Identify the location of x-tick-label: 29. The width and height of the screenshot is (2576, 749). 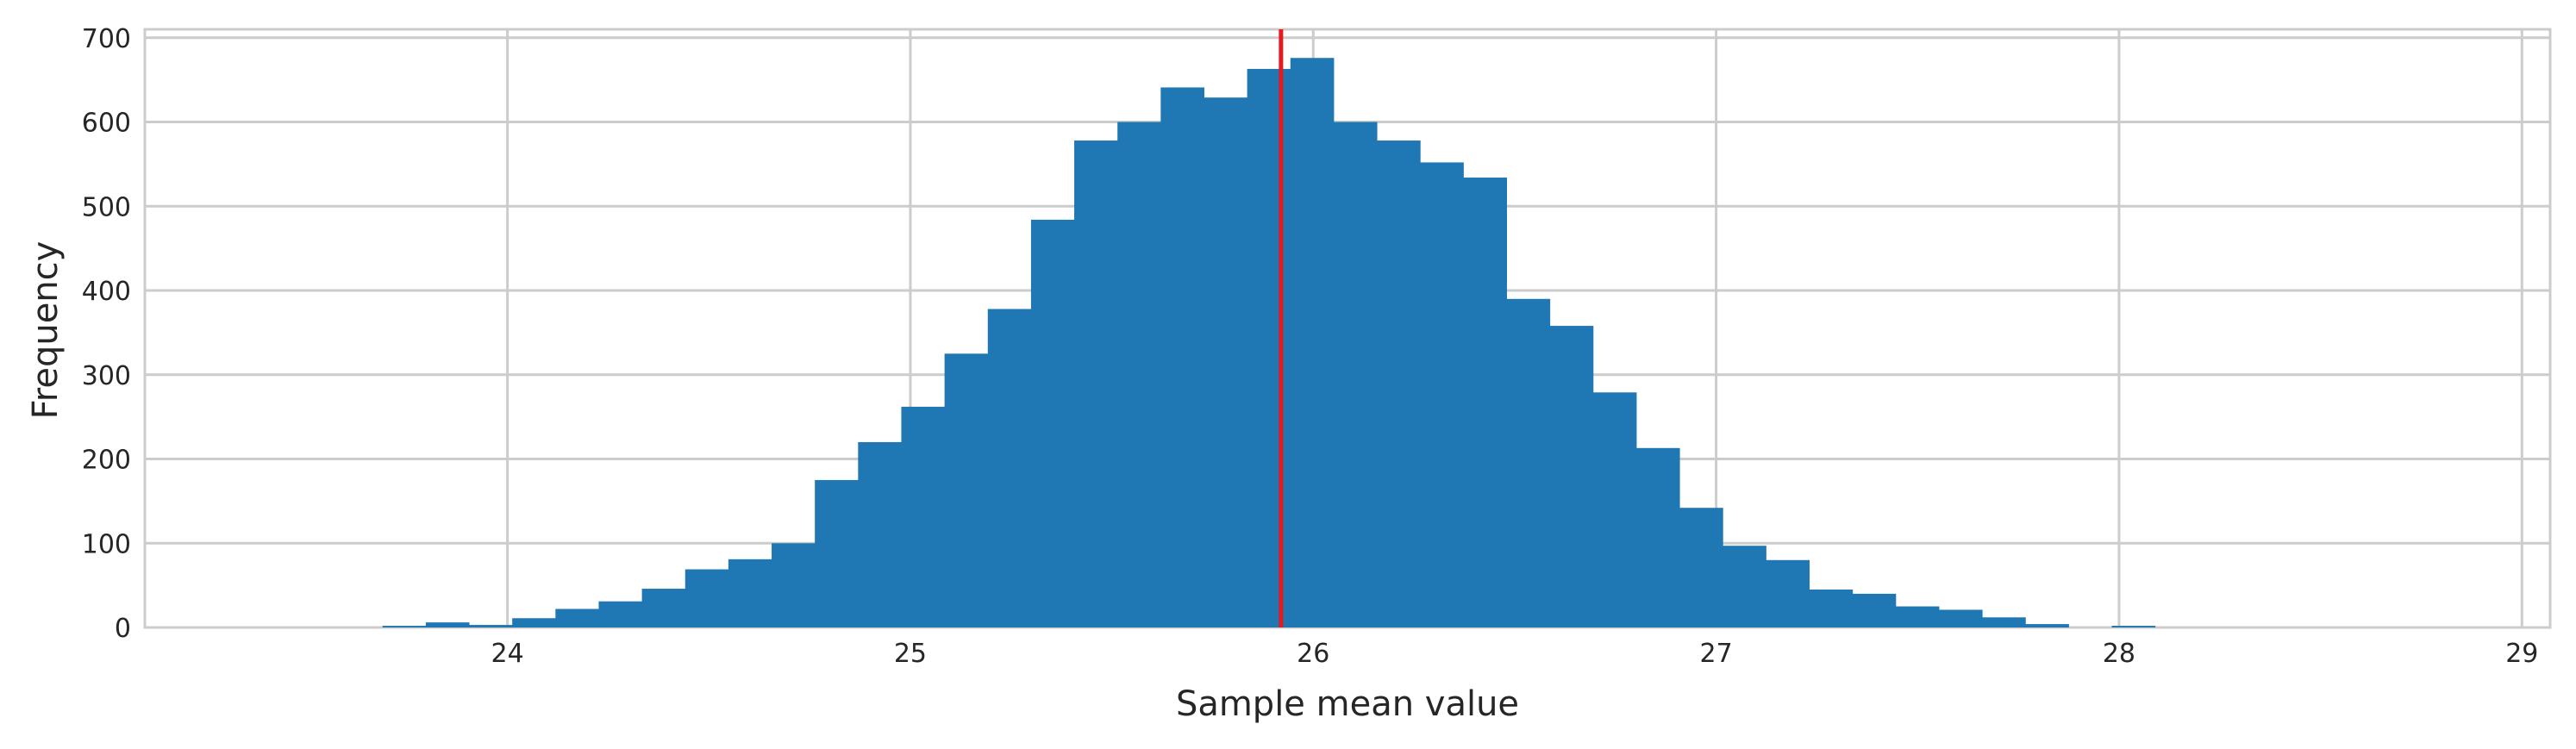
(2521, 654).